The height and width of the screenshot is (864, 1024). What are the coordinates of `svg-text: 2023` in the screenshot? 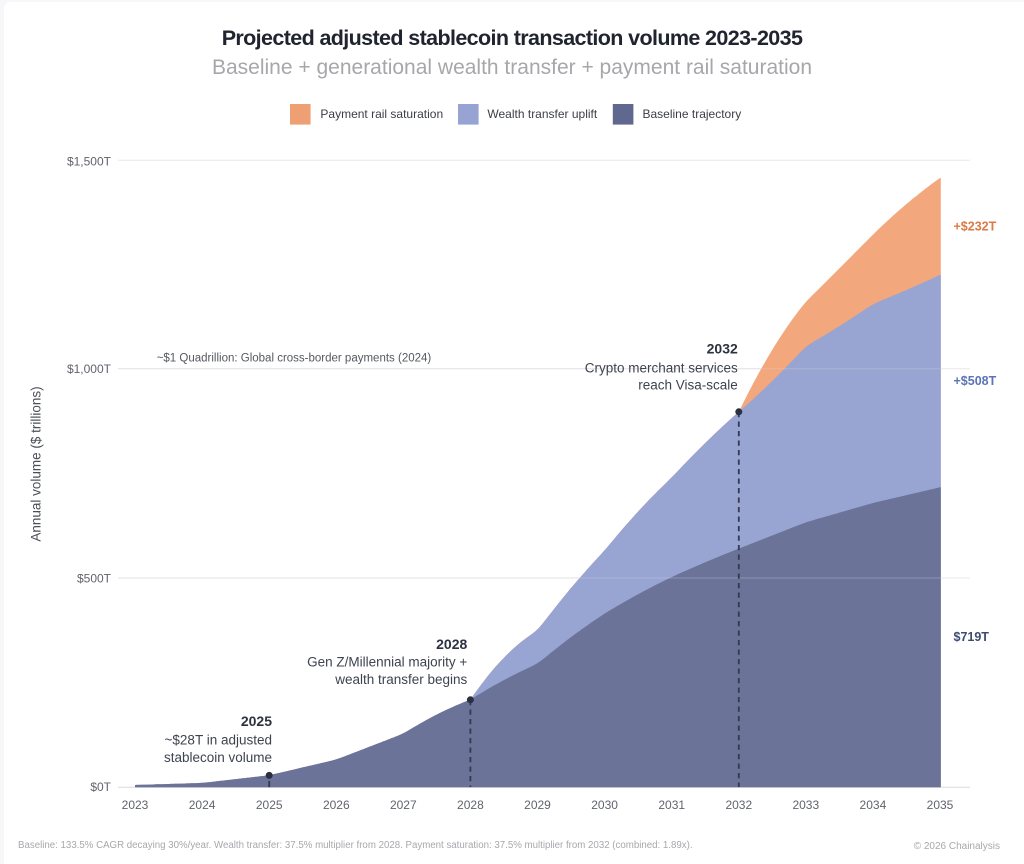 It's located at (135, 805).